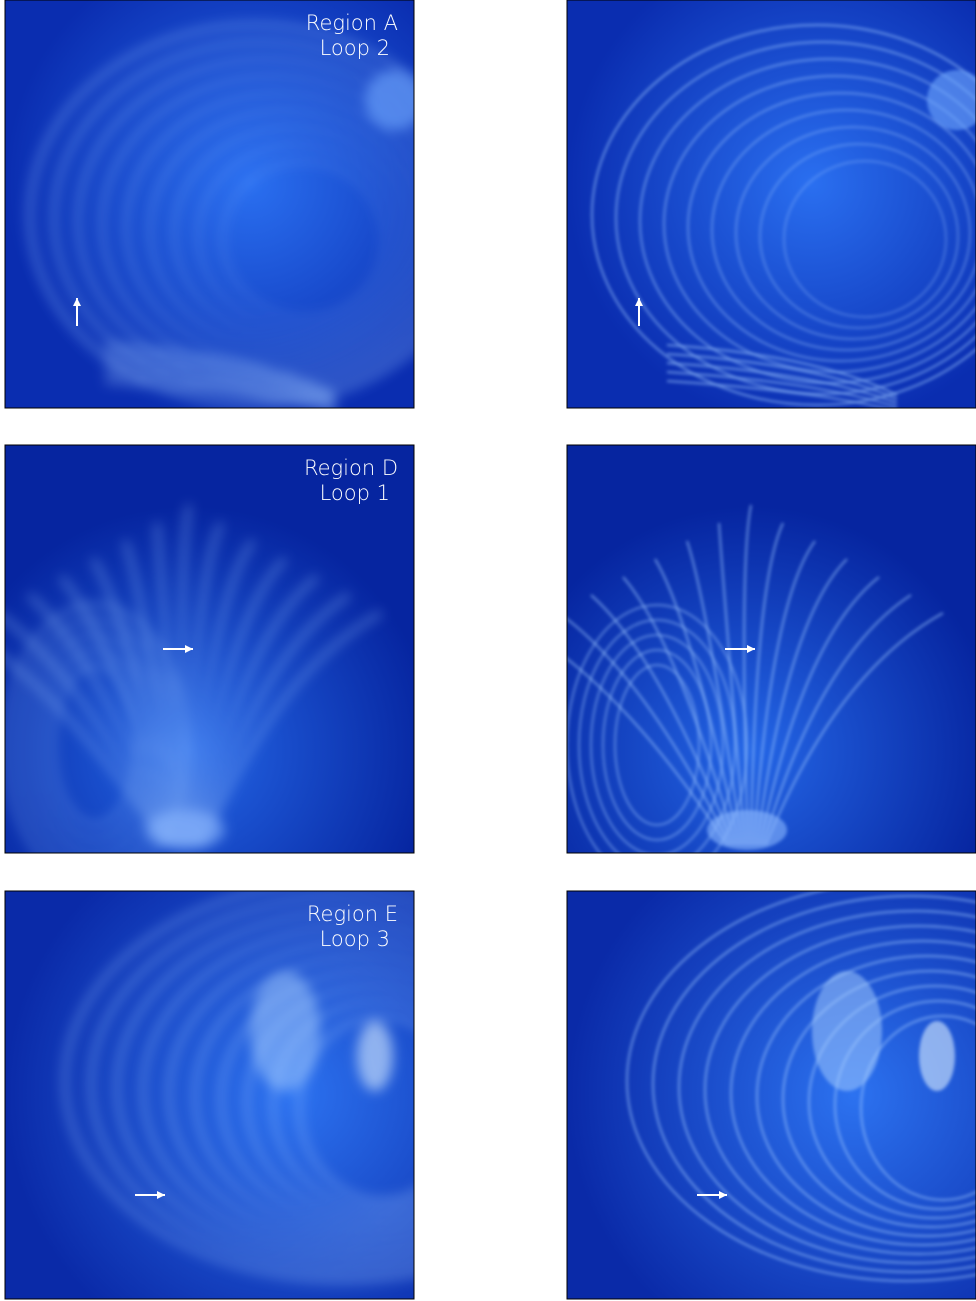  What do you see at coordinates (355, 939) in the screenshot?
I see `loop-label: Loop 3` at bounding box center [355, 939].